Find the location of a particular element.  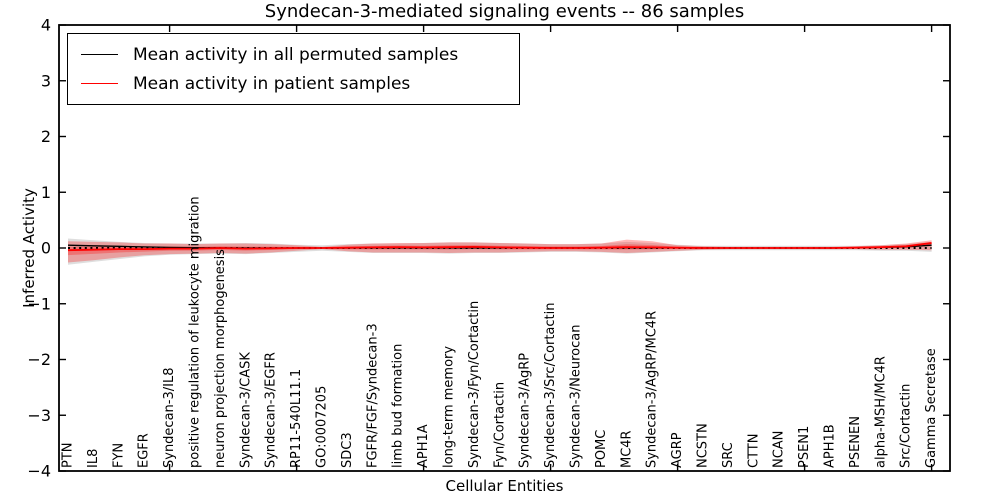

x-category-label: POMC is located at coordinates (601, 449).